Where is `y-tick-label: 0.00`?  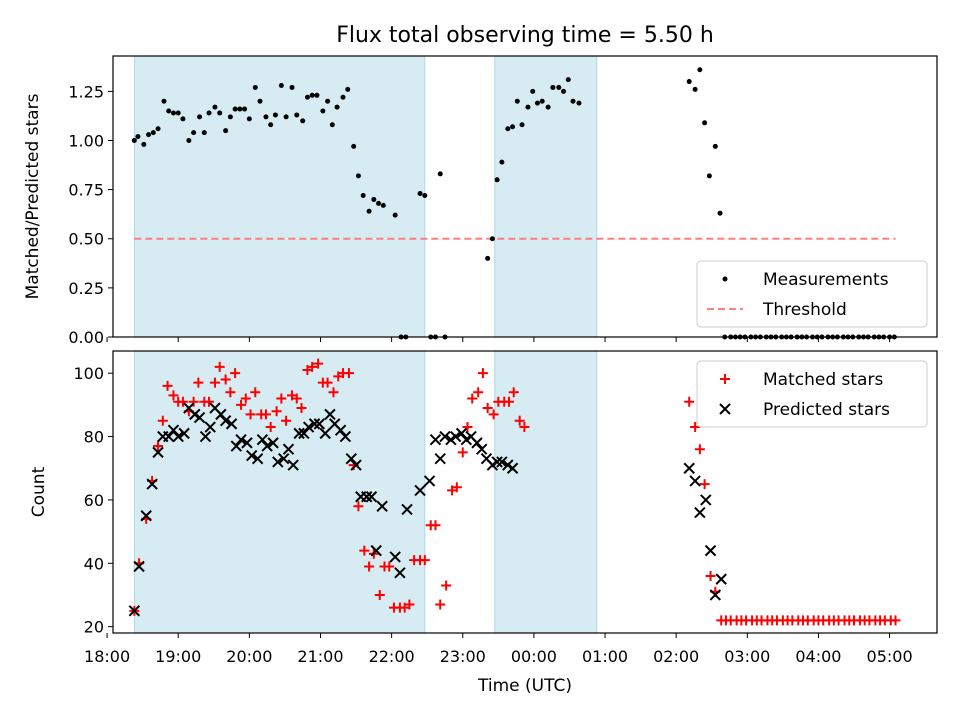
y-tick-label: 0.00 is located at coordinates (86, 337).